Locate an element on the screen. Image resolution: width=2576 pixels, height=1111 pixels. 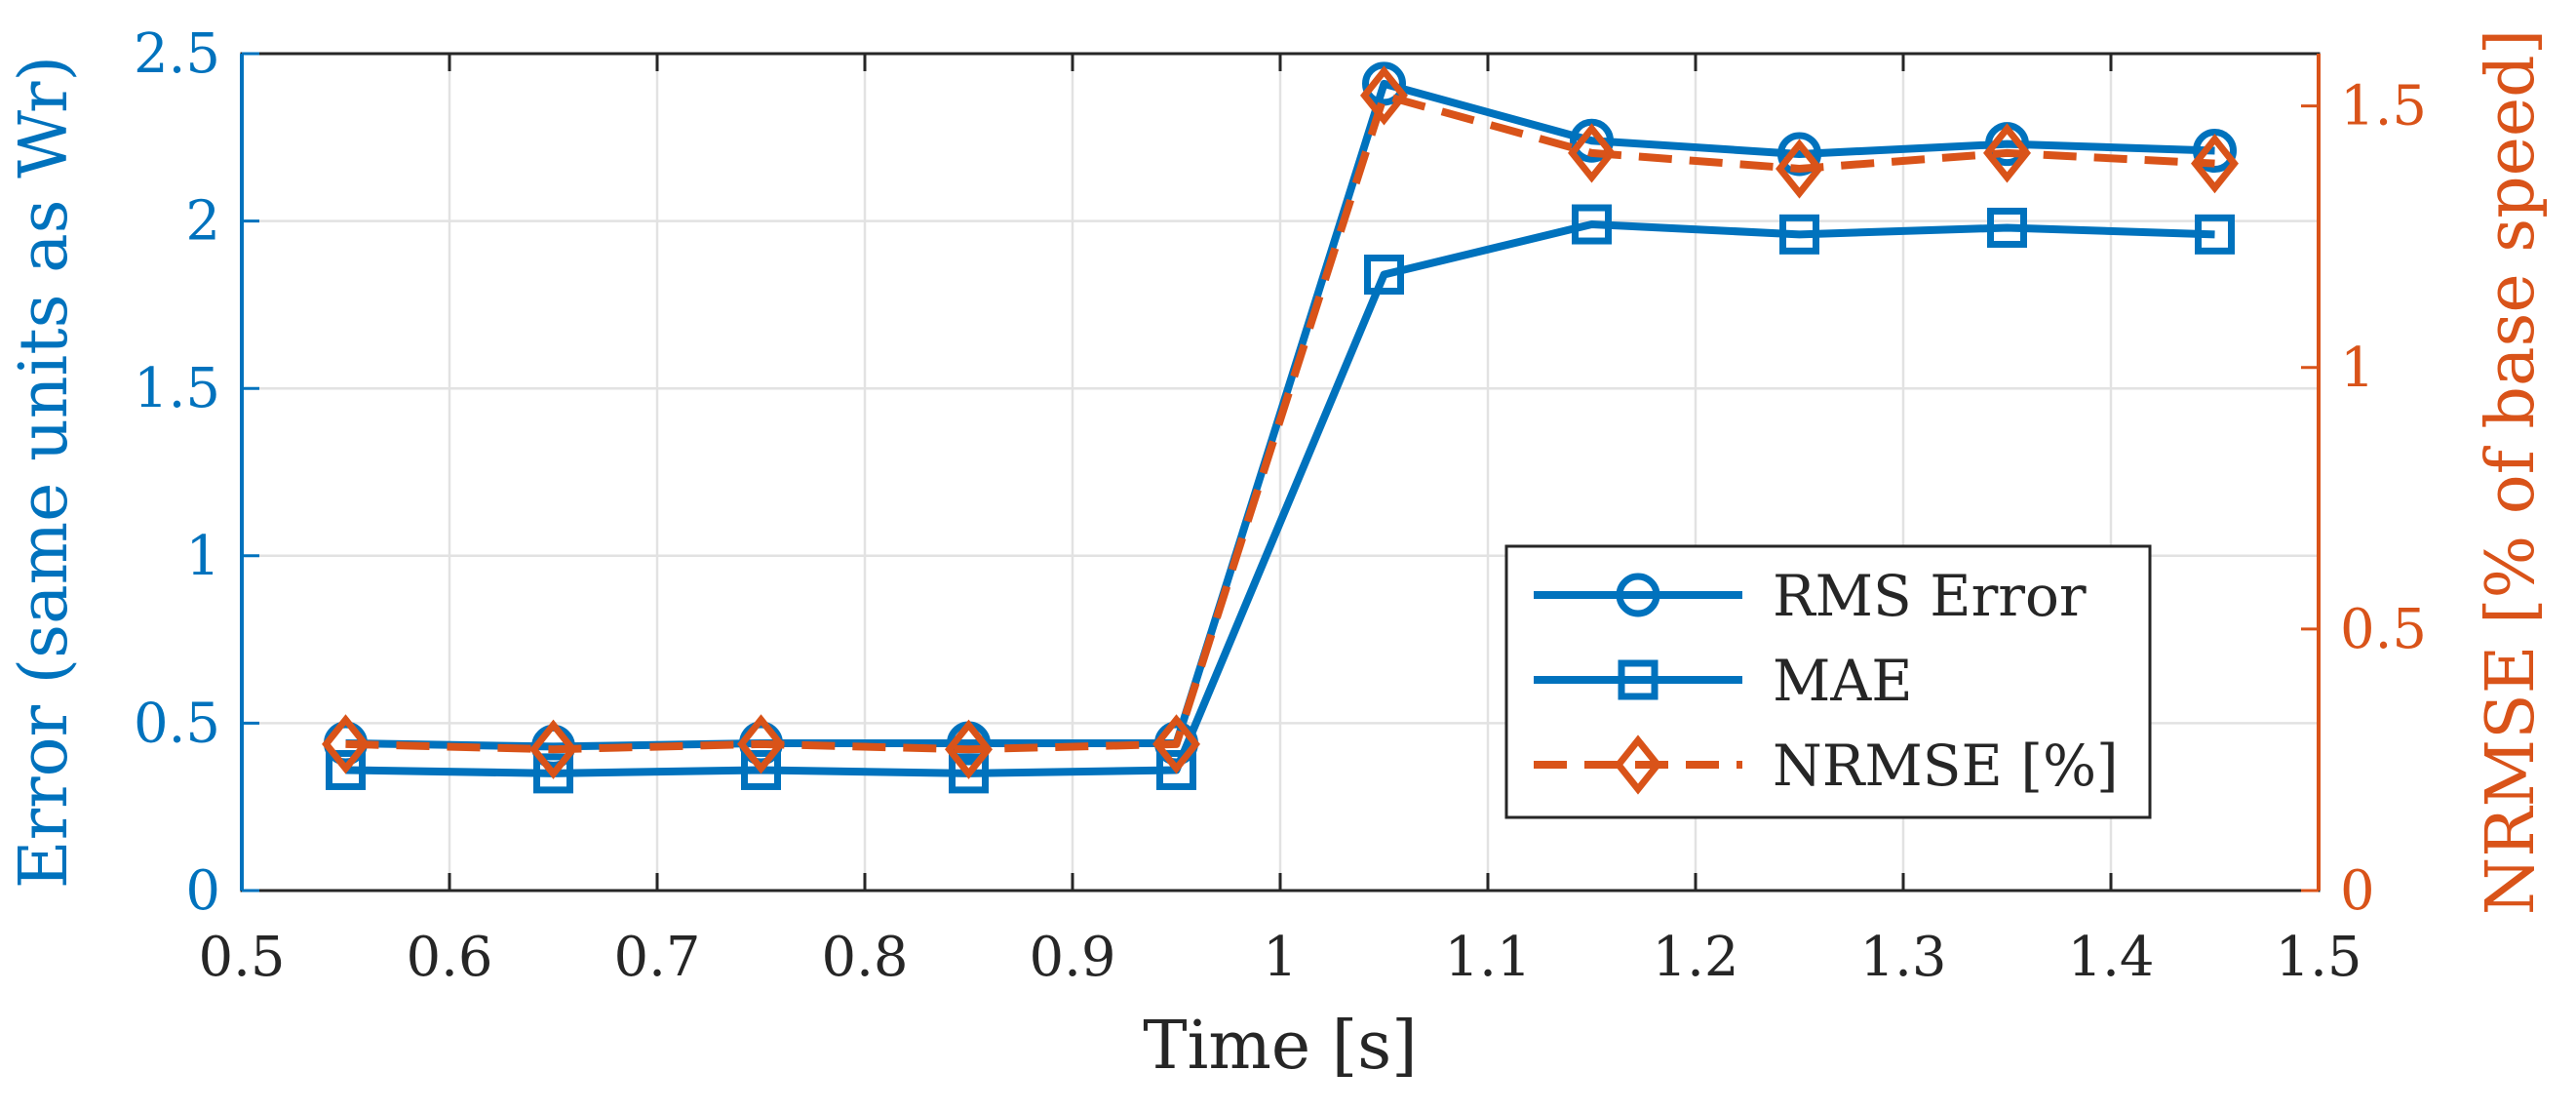
legend: RMS Error MAE NRMSE [%] is located at coordinates (1828, 681).